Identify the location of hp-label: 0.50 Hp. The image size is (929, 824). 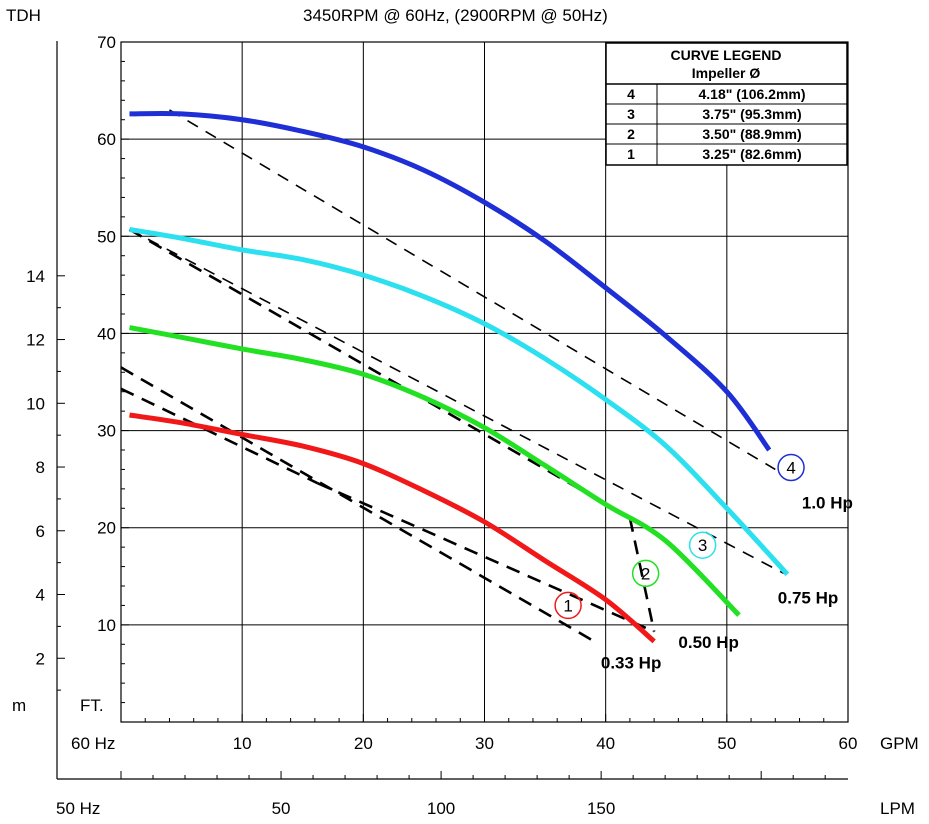
(708, 642).